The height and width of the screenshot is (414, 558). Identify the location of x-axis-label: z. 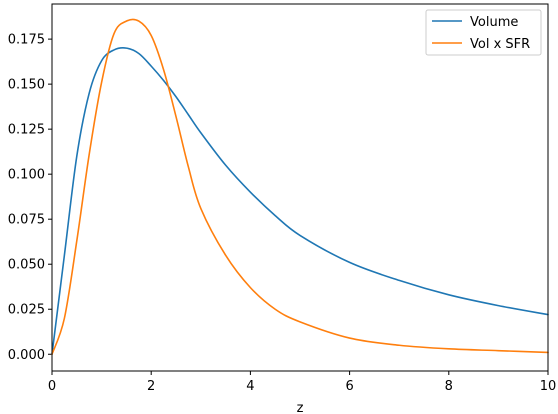
(300, 407).